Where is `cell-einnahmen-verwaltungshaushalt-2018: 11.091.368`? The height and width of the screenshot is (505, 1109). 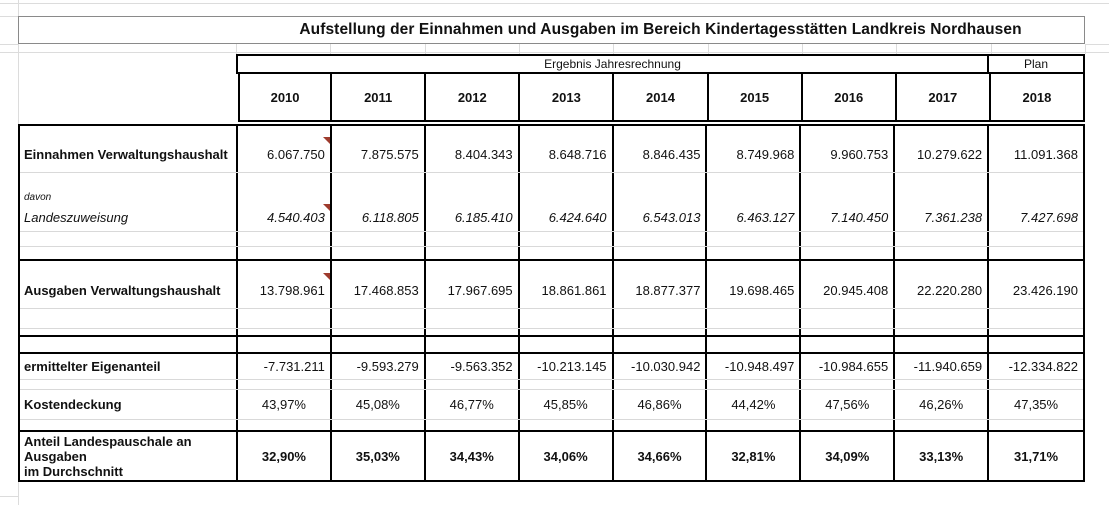
cell-einnahmen-verwaltungshaushalt-2018: 11.091.368 is located at coordinates (1045, 154).